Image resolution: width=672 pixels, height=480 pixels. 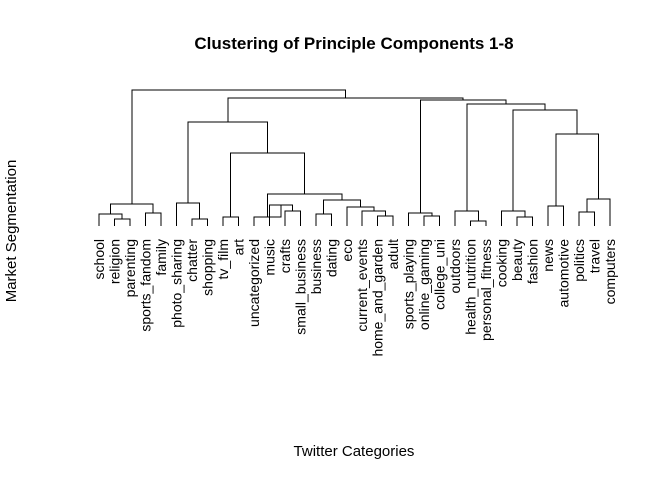 I want to click on leaf-label: current_events, so click(x=362, y=285).